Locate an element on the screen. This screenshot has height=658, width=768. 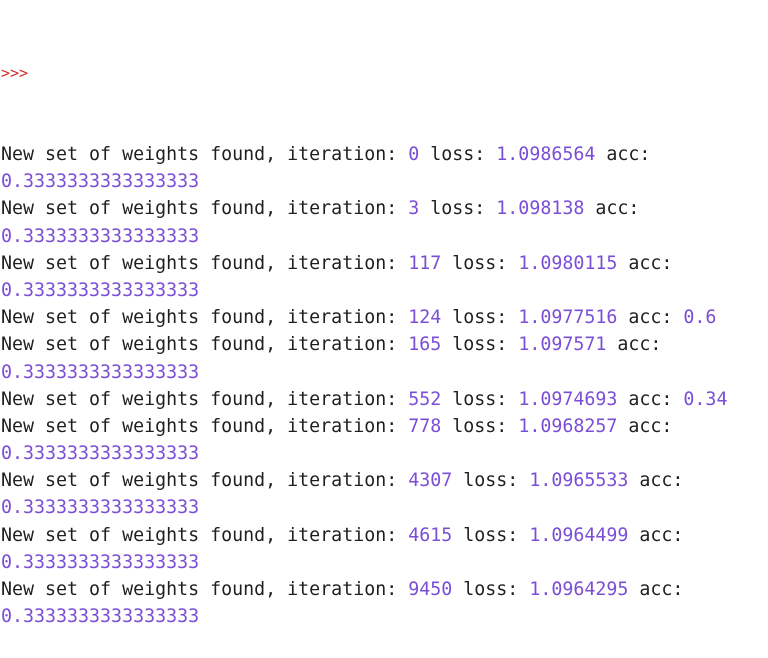
loss-value: 1.0980115 is located at coordinates (568, 263).